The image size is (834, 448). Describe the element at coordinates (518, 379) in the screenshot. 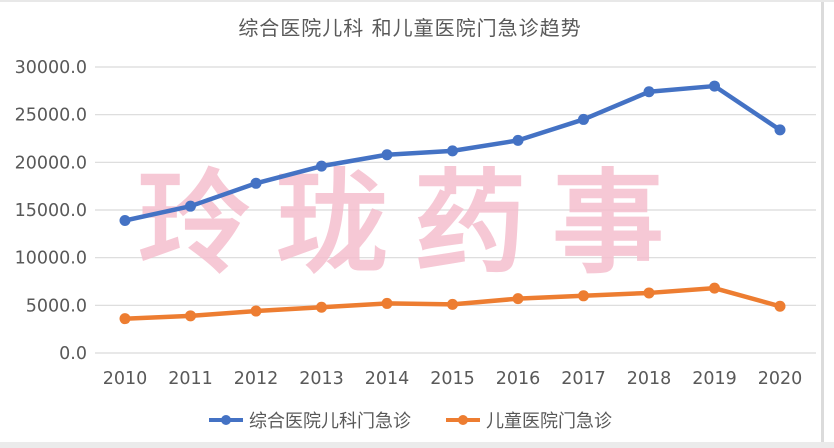

I see `x-axis-tick-label: 2016` at that location.